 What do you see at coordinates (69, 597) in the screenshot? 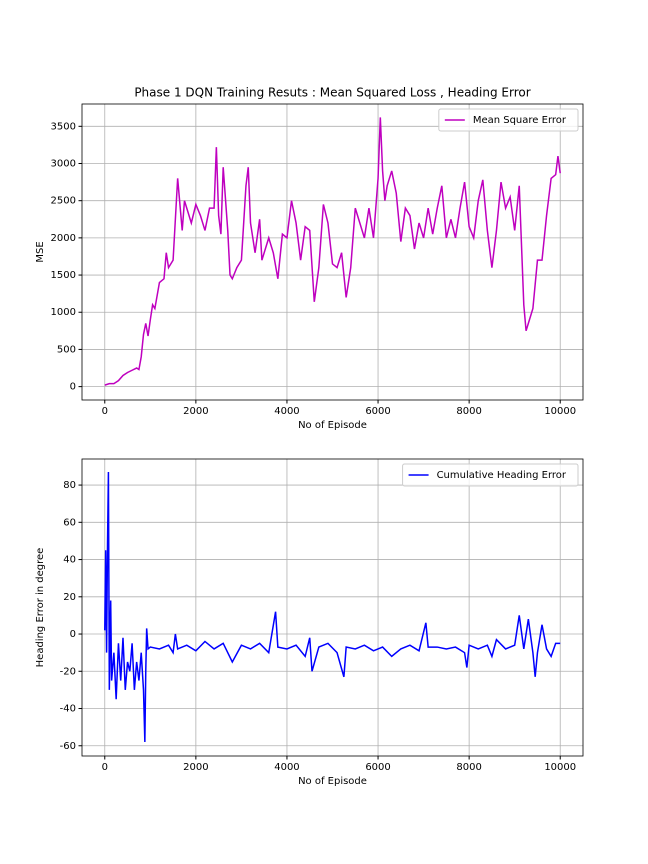
I see `y-tick-label: 20` at bounding box center [69, 597].